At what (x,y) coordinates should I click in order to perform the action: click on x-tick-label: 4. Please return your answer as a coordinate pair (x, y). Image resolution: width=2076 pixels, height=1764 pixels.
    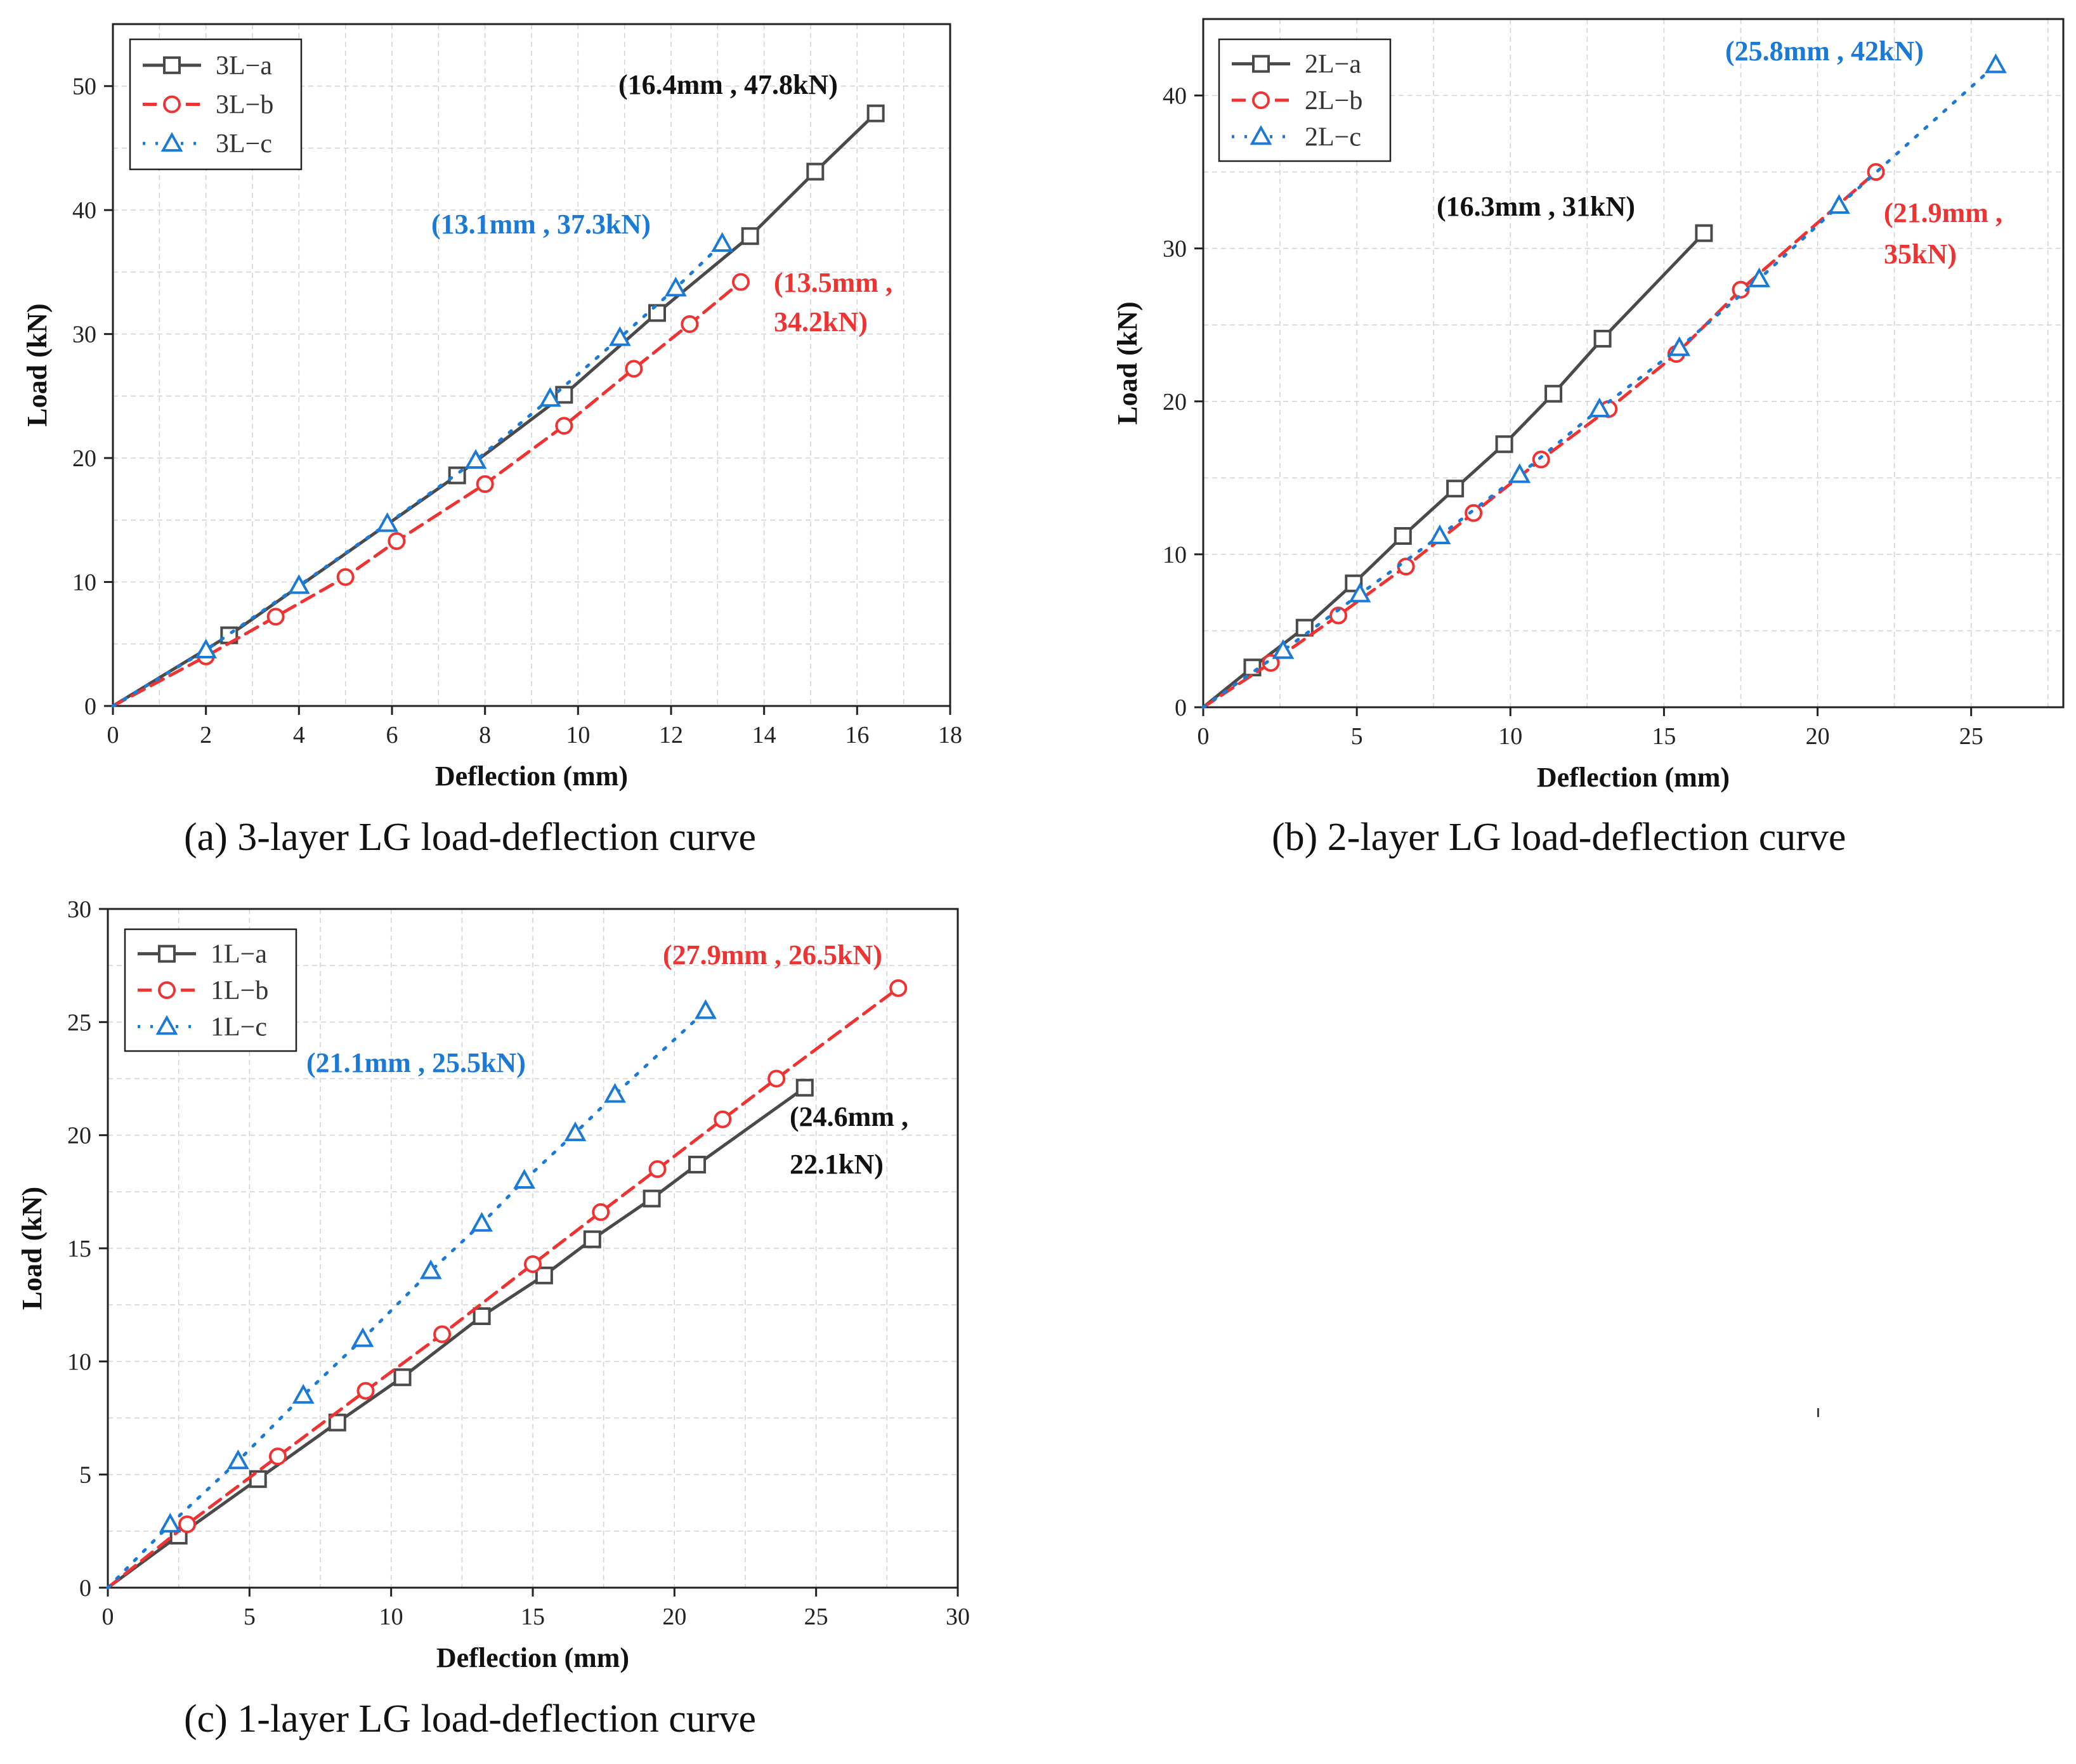
    Looking at the image, I should click on (299, 735).